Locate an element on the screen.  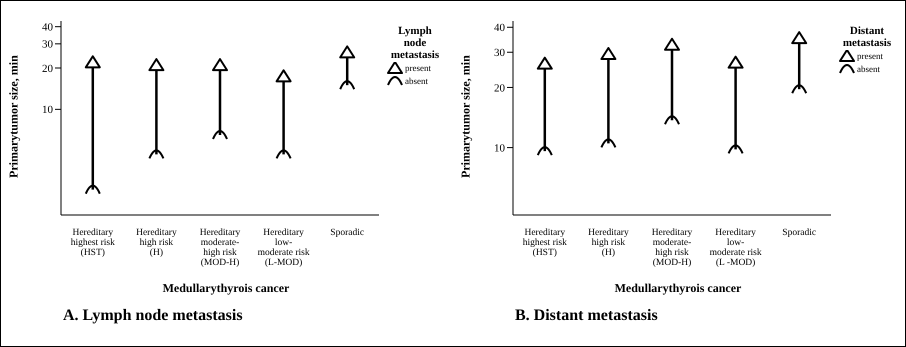
legend-title: Distant metastasis is located at coordinates (867, 37).